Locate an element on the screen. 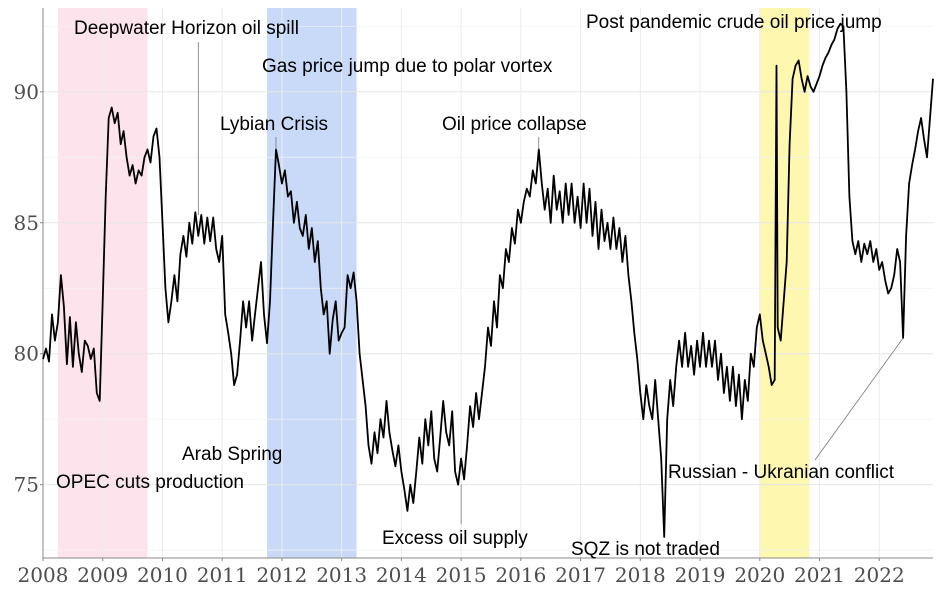  annotation-label: Oil price collapse is located at coordinates (514, 124).